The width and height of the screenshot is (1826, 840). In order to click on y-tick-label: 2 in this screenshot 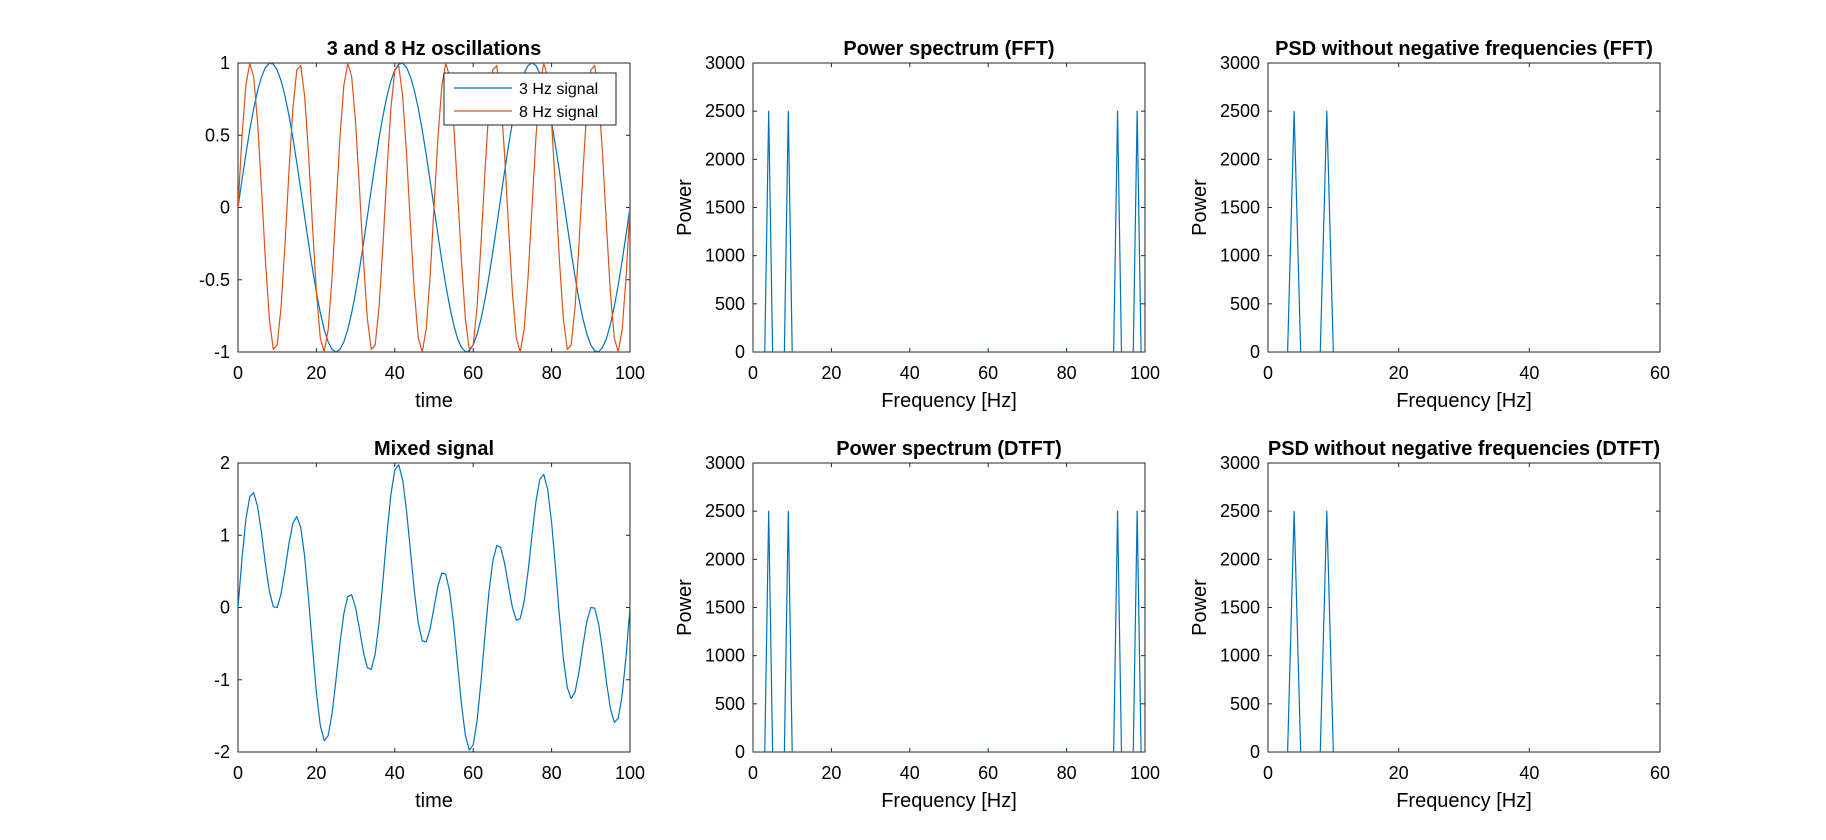, I will do `click(225, 463)`.